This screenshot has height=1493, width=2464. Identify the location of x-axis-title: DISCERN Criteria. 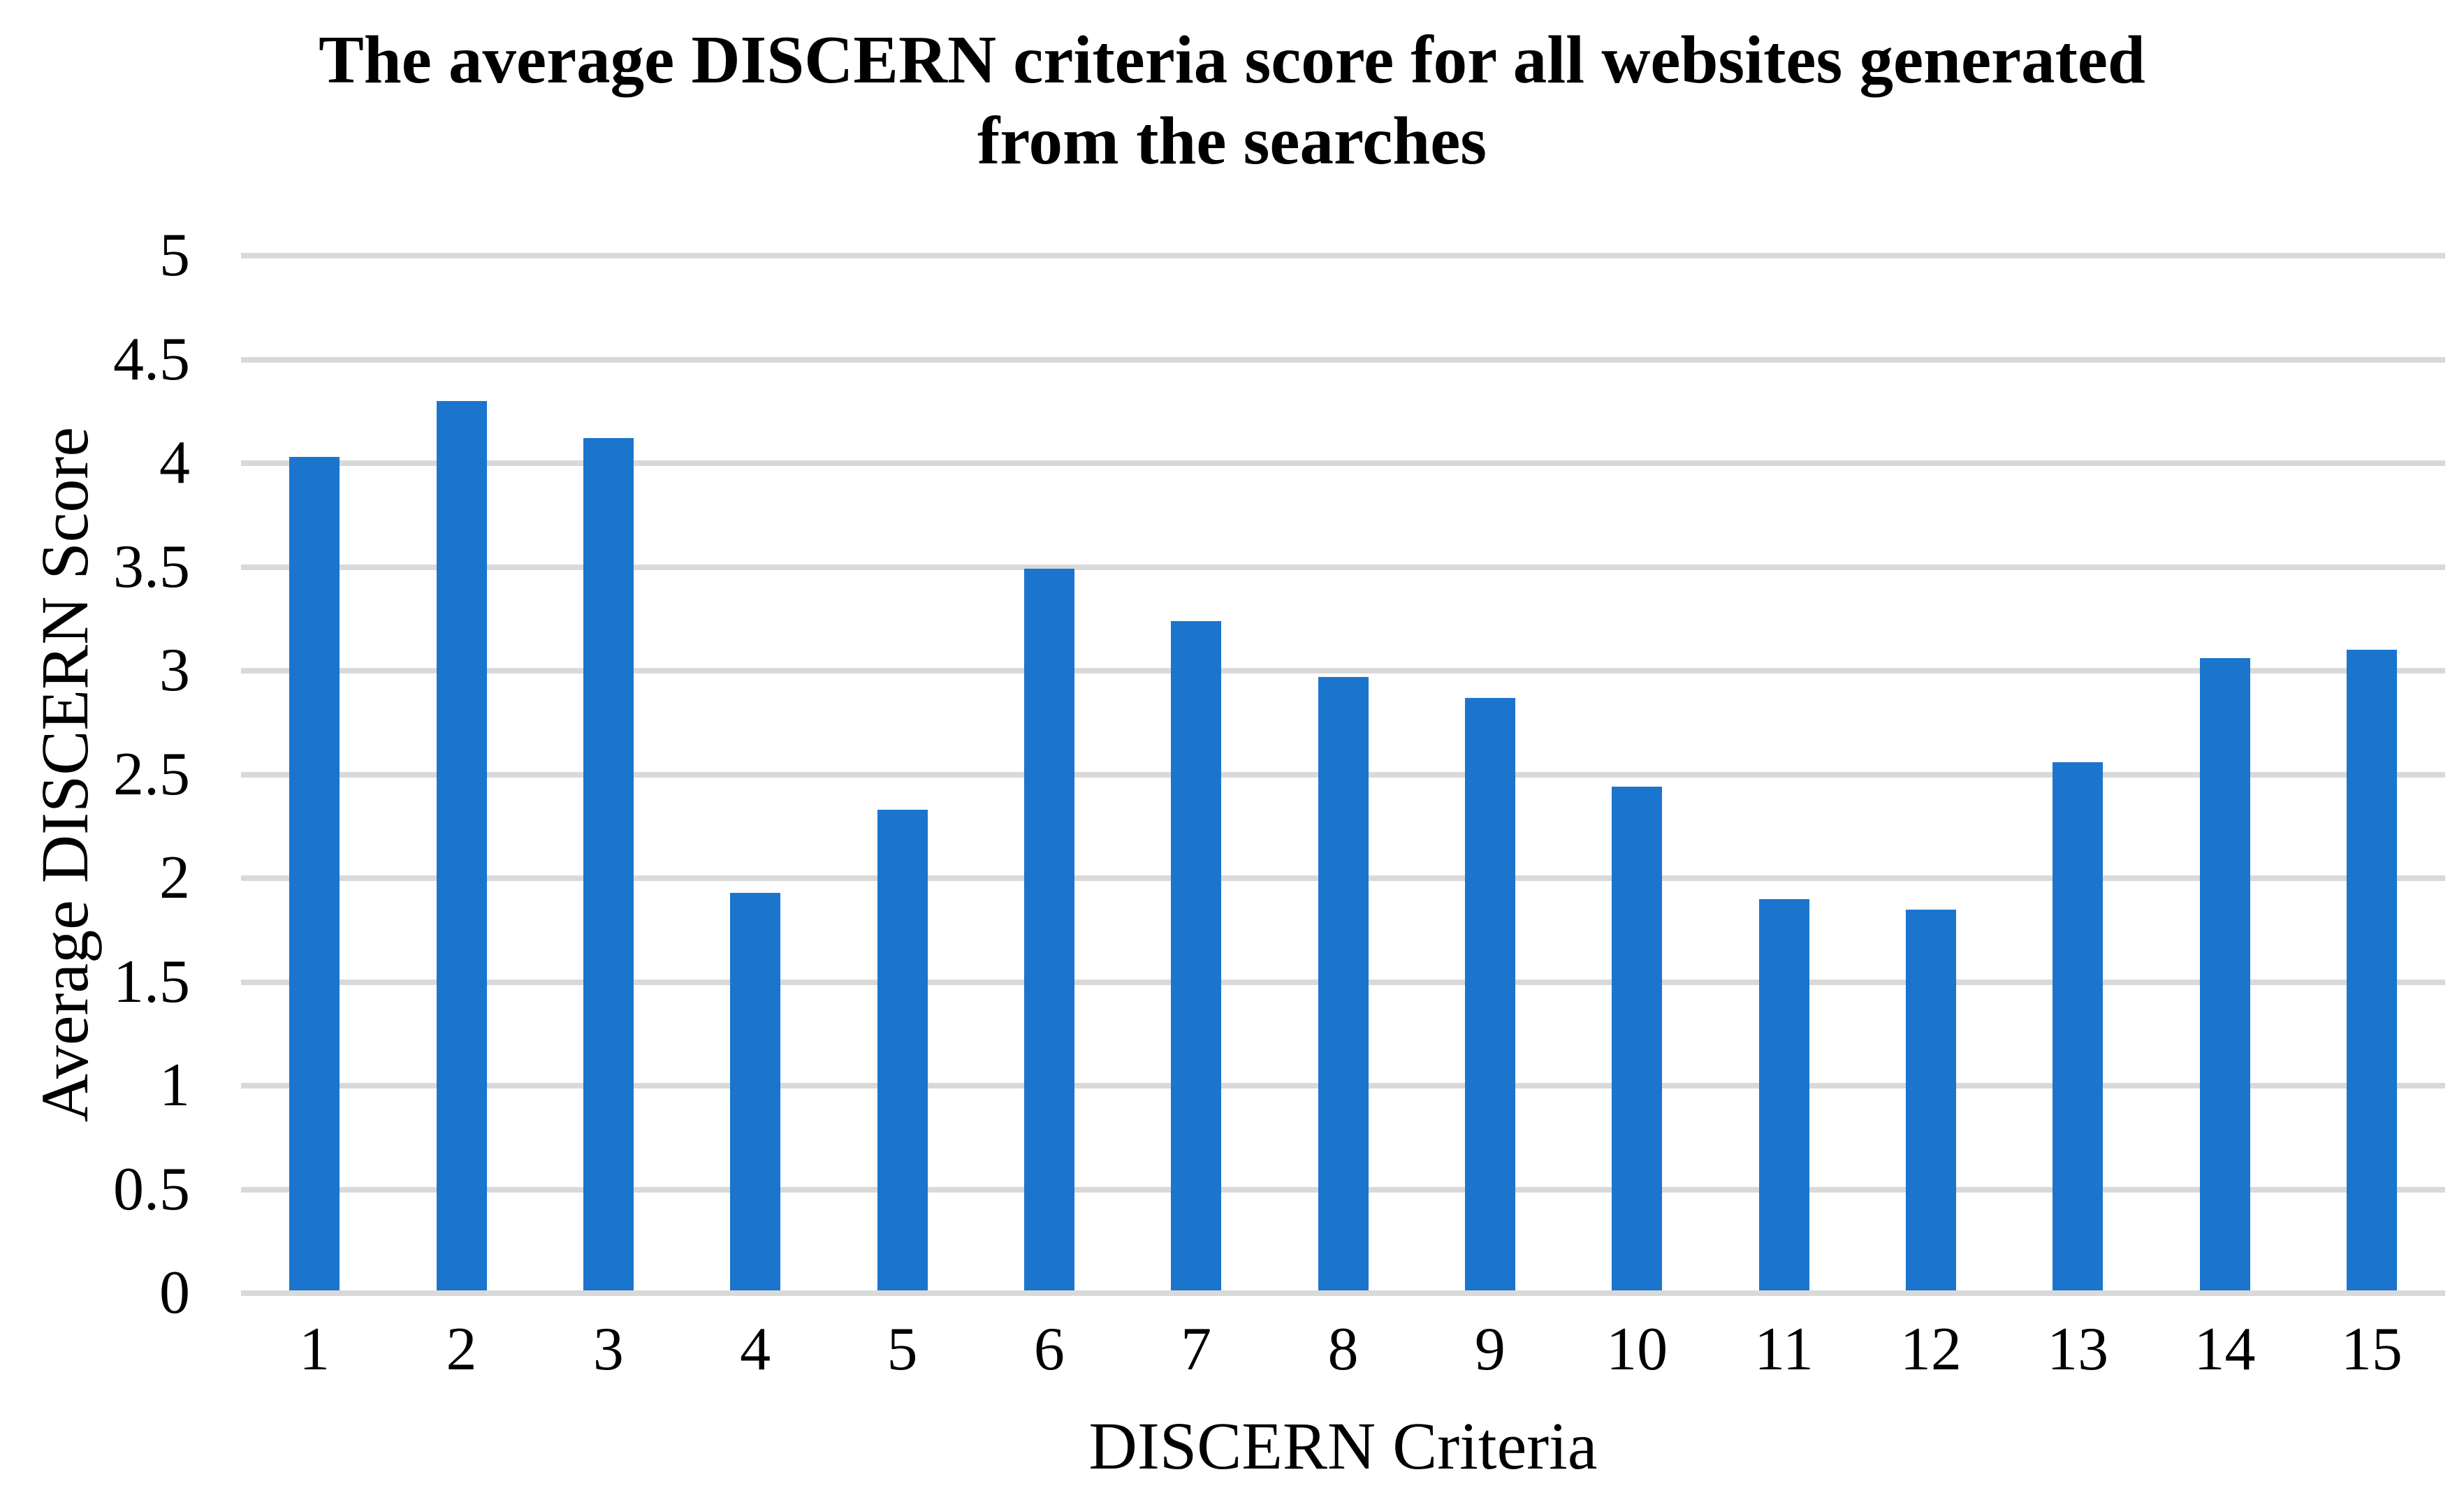
(1343, 1445).